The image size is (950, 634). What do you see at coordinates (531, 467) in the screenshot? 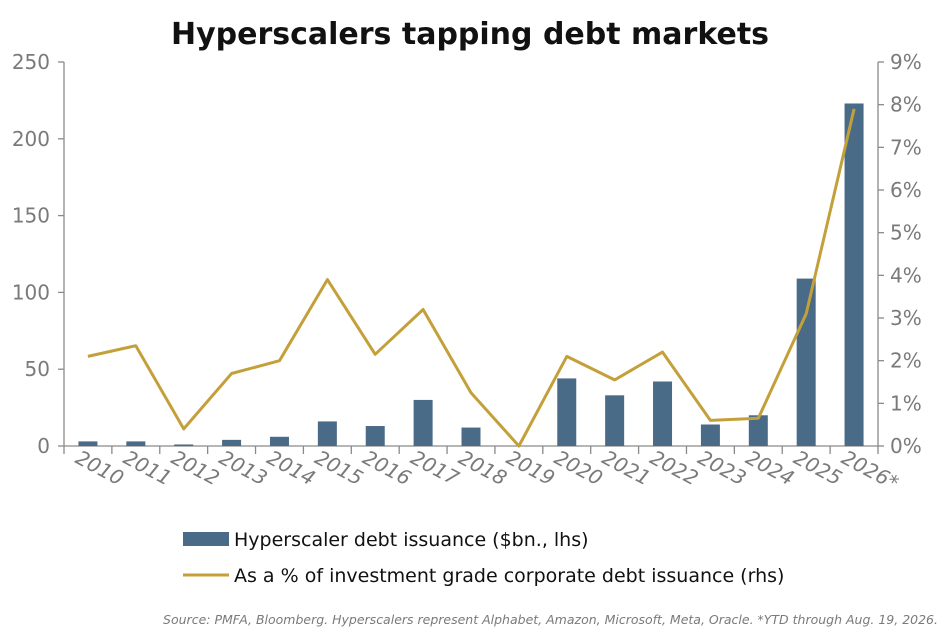
I see `x-tick-label: 2019` at bounding box center [531, 467].